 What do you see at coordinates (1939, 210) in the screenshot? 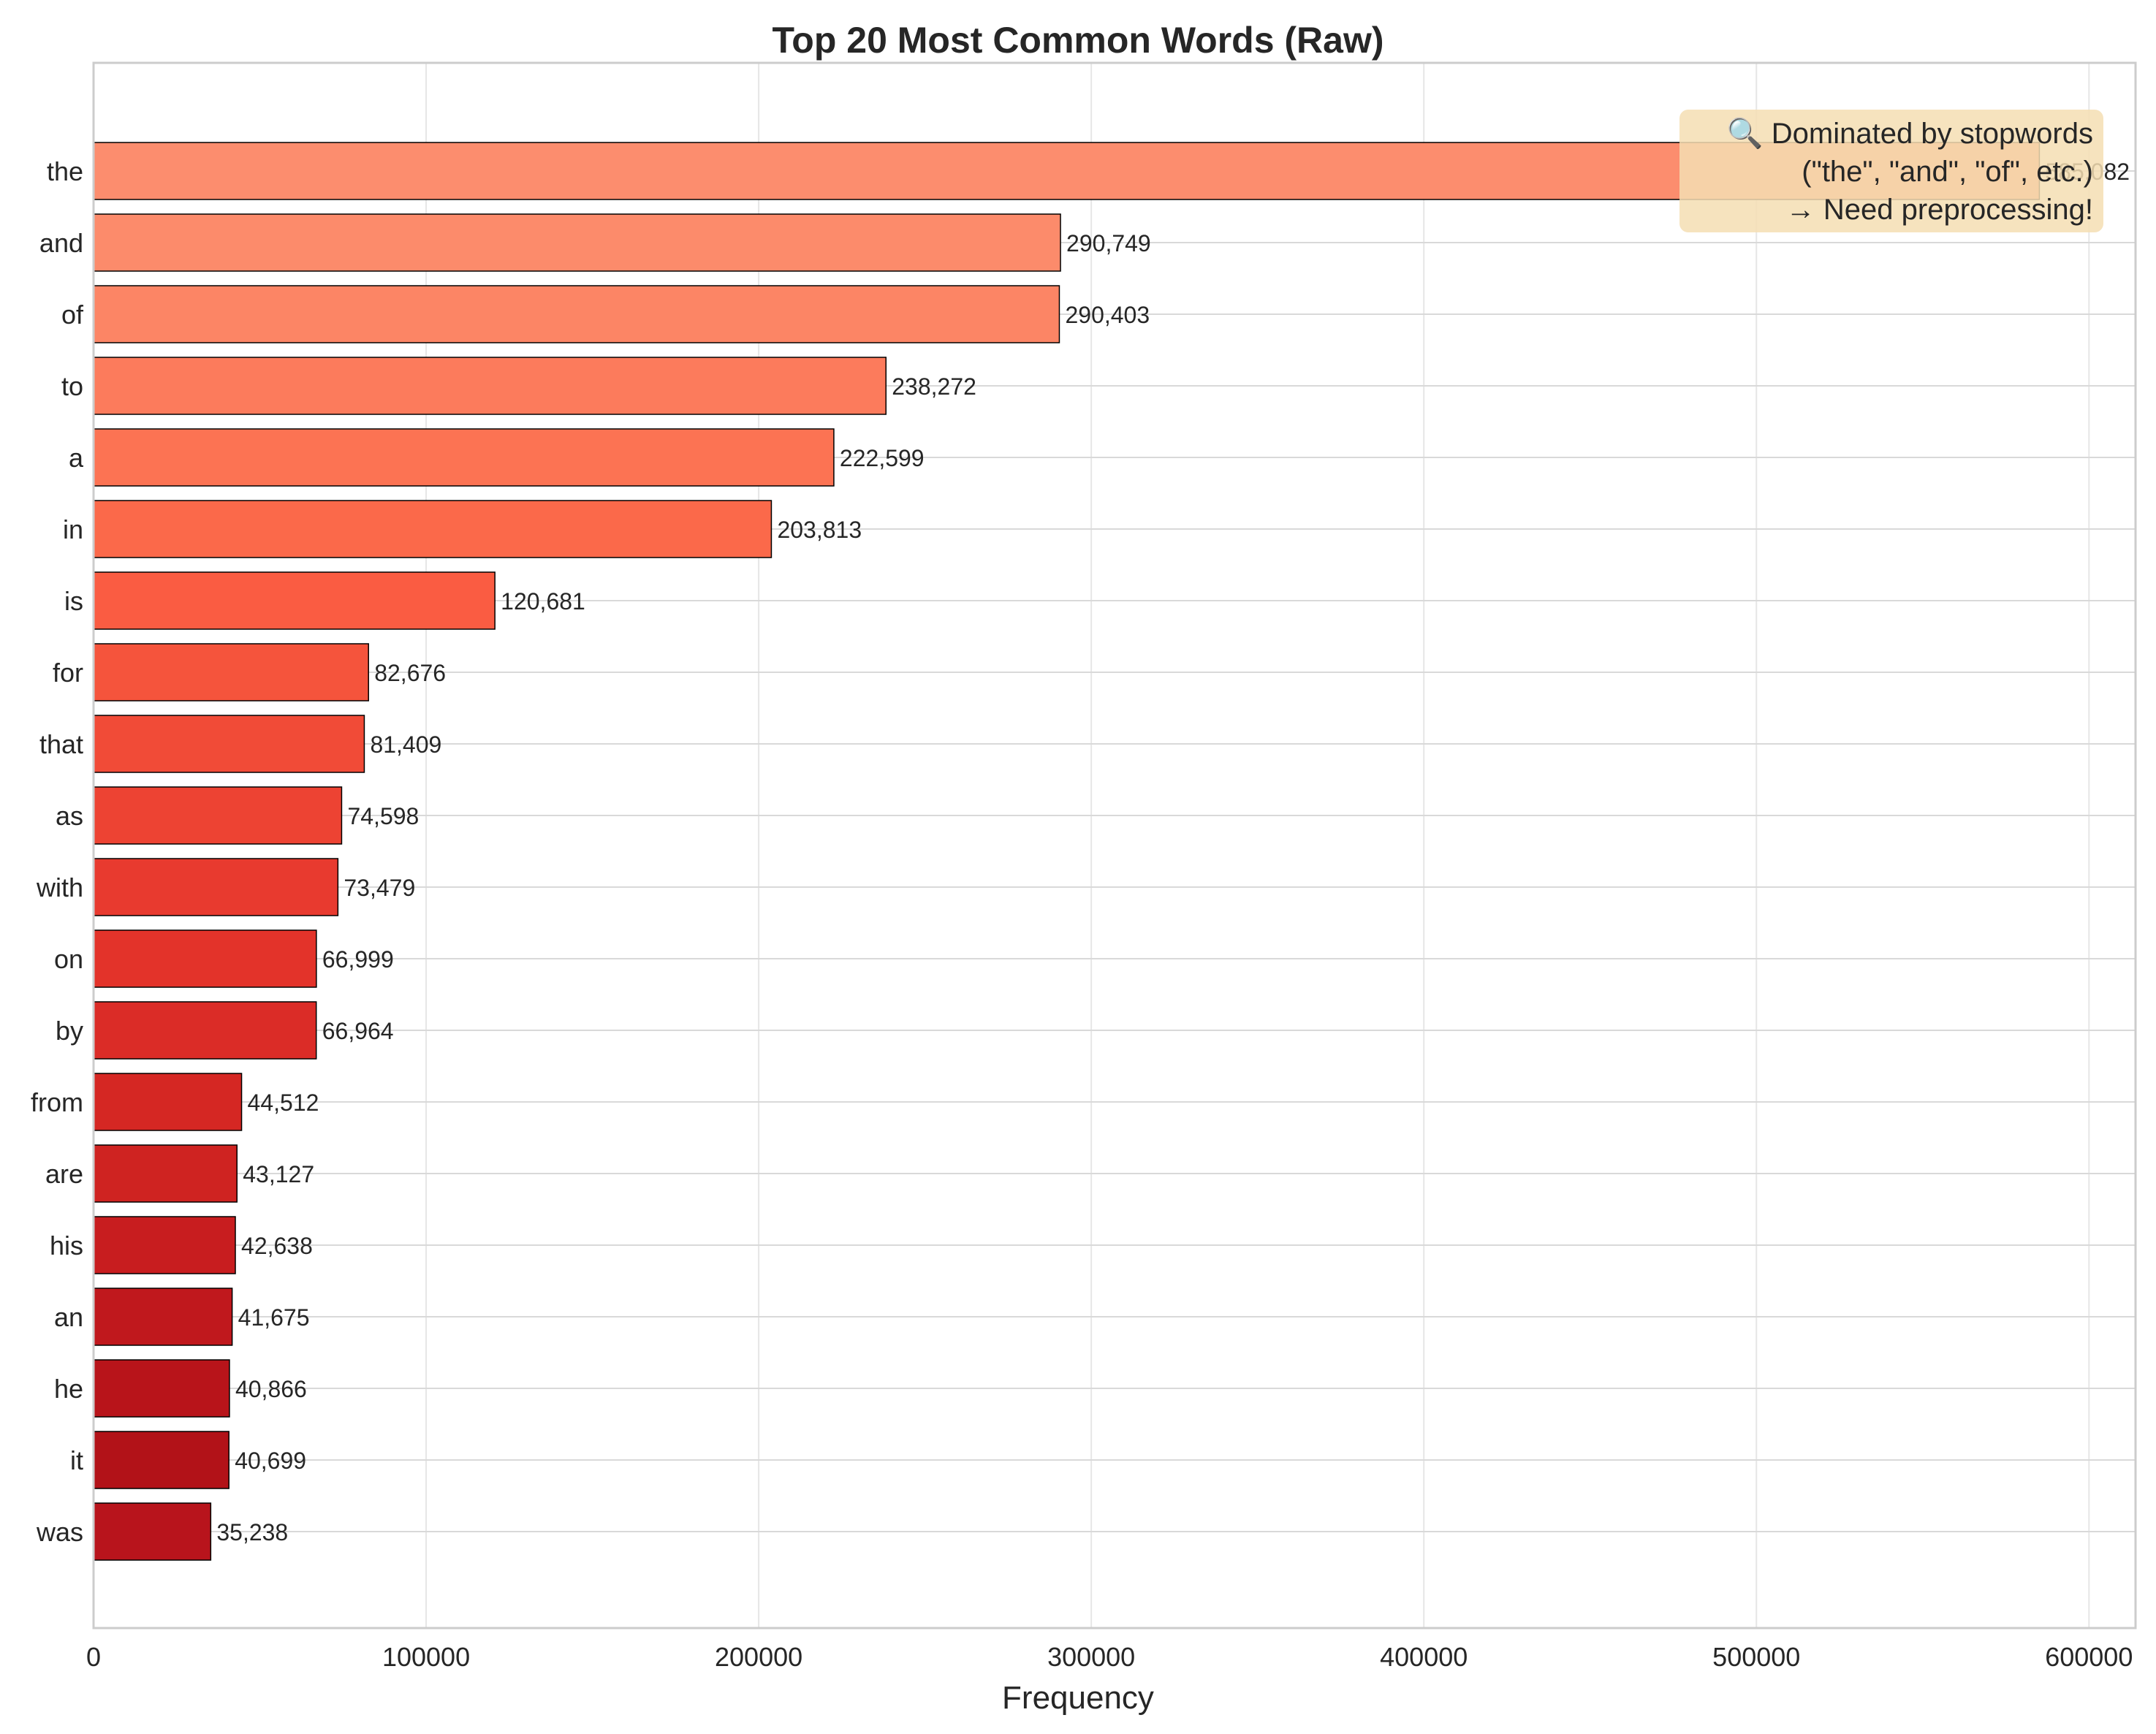
I see `annotation-line-3: → Need preprocessing!` at bounding box center [1939, 210].